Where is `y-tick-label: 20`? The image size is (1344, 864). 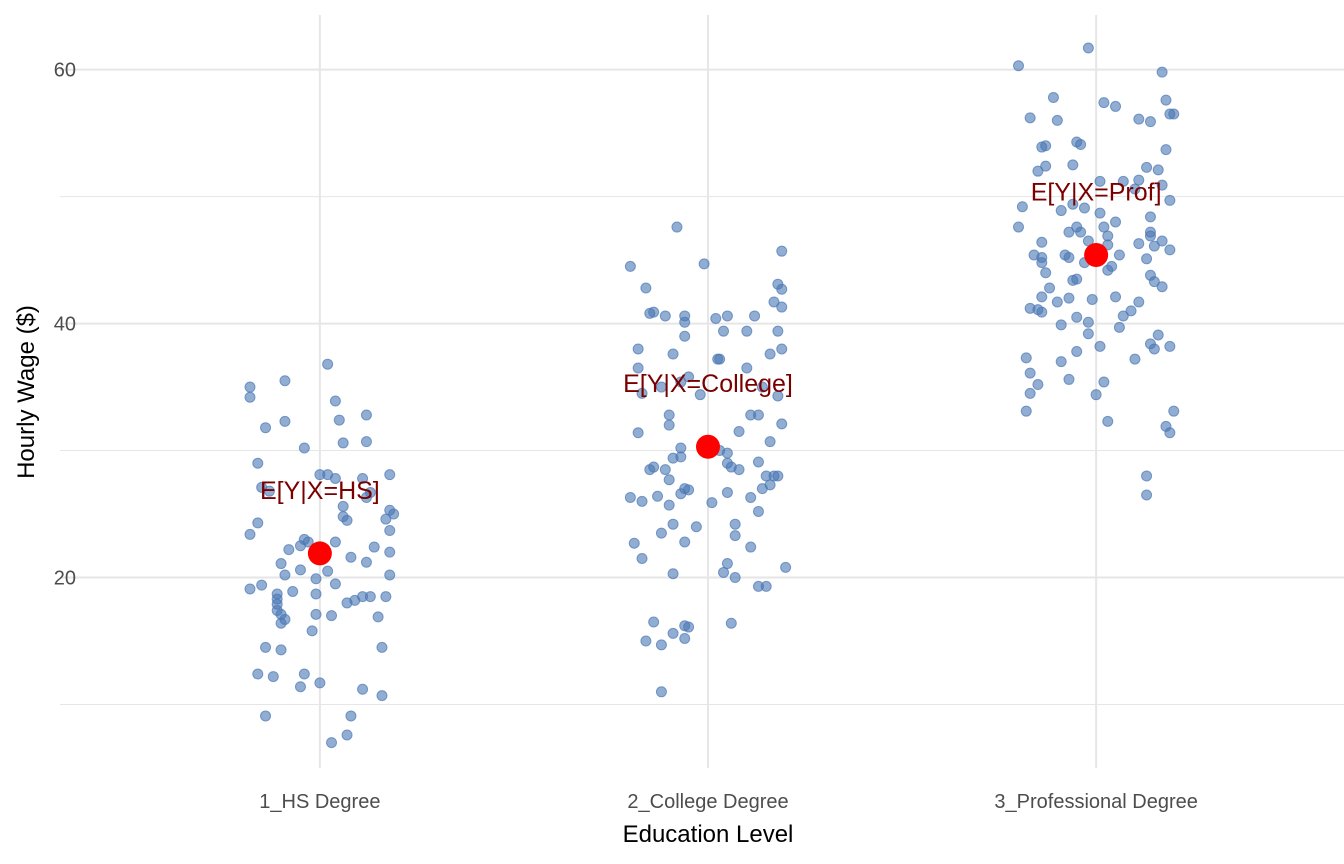 y-tick-label: 20 is located at coordinates (65, 579).